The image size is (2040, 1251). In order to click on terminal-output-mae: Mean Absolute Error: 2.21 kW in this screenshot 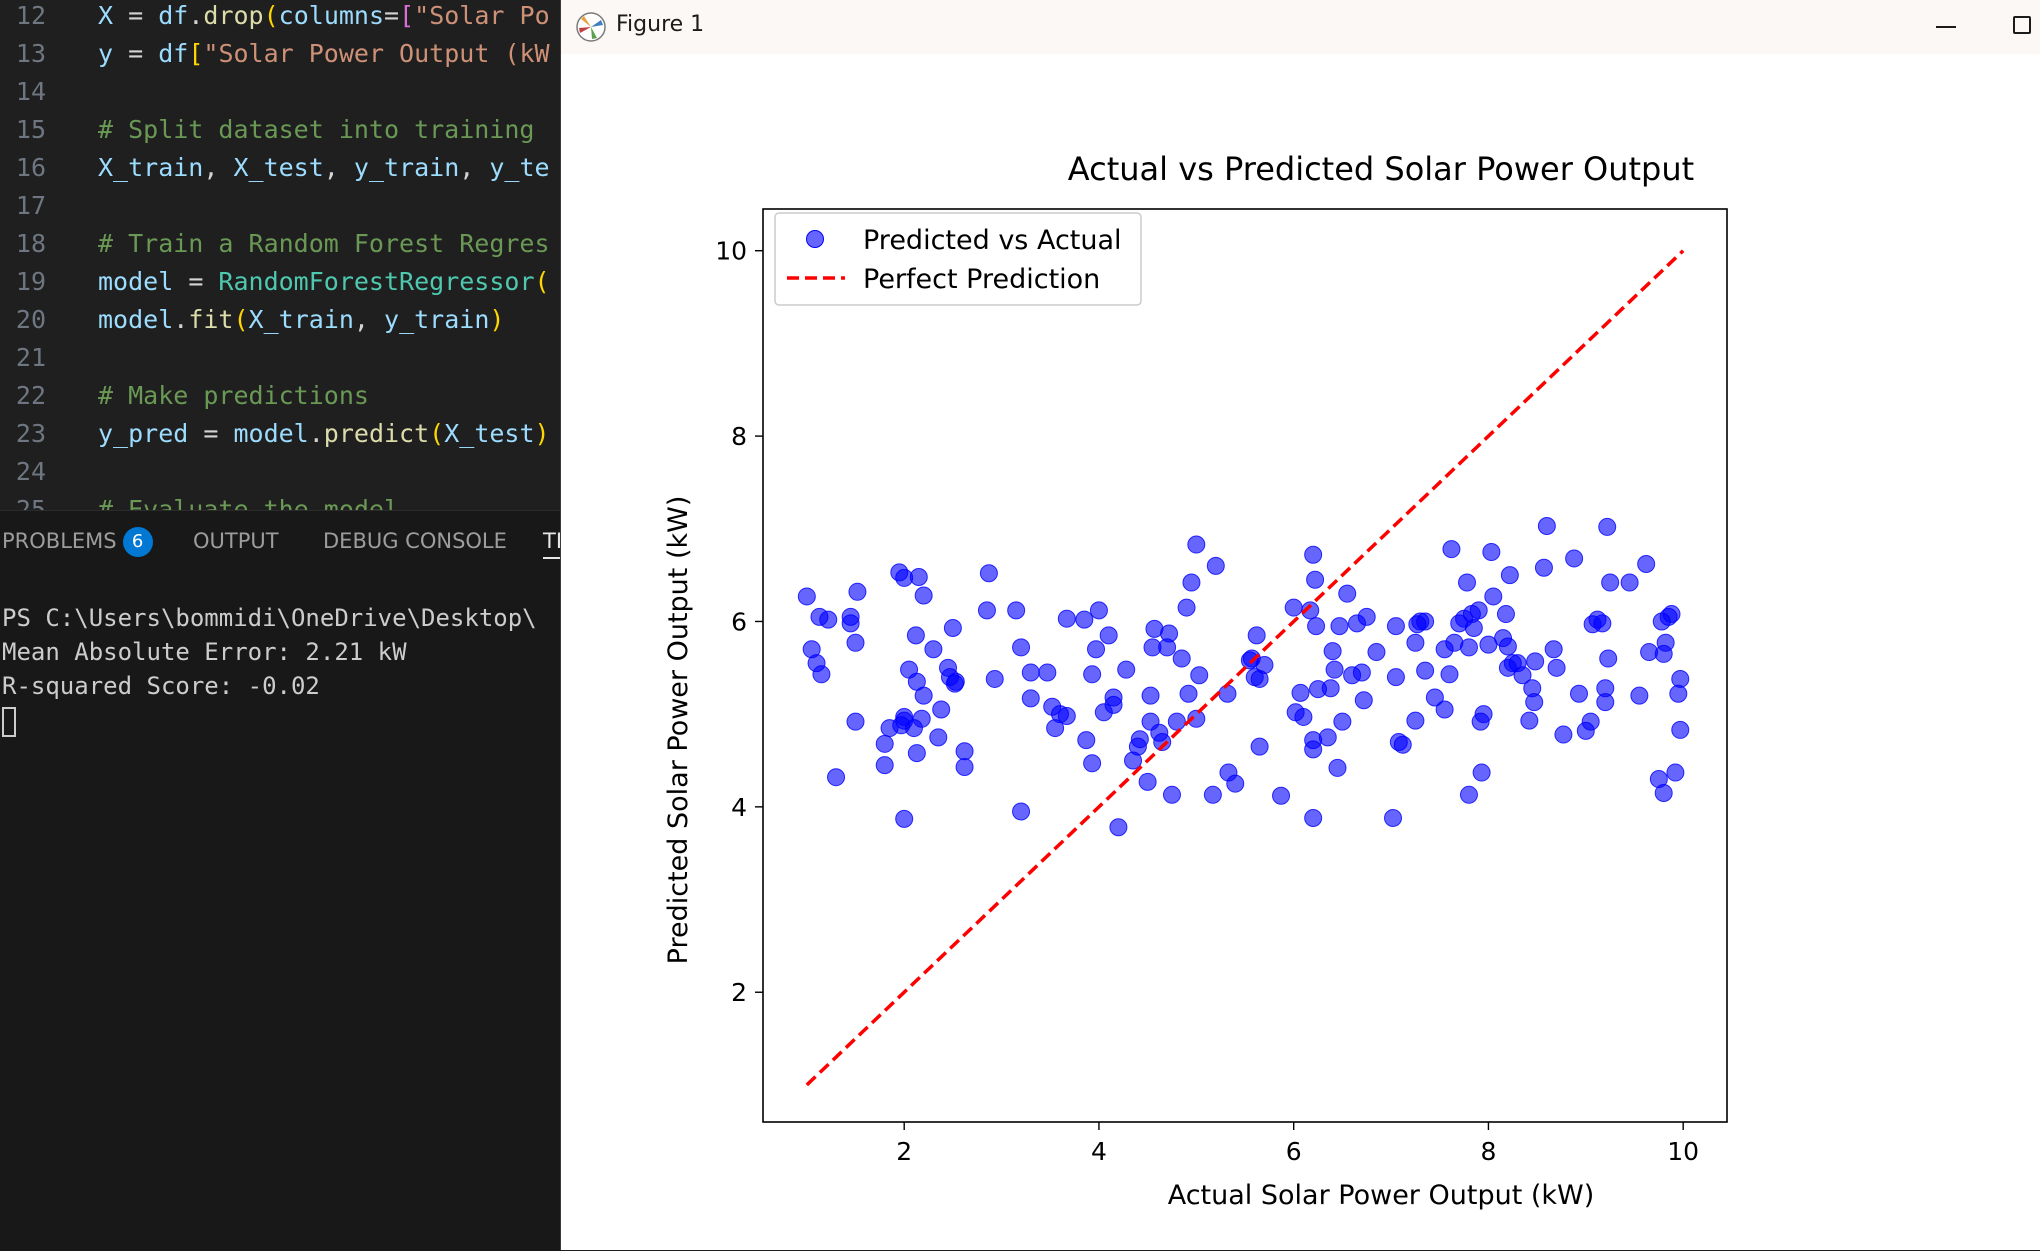, I will do `click(204, 652)`.